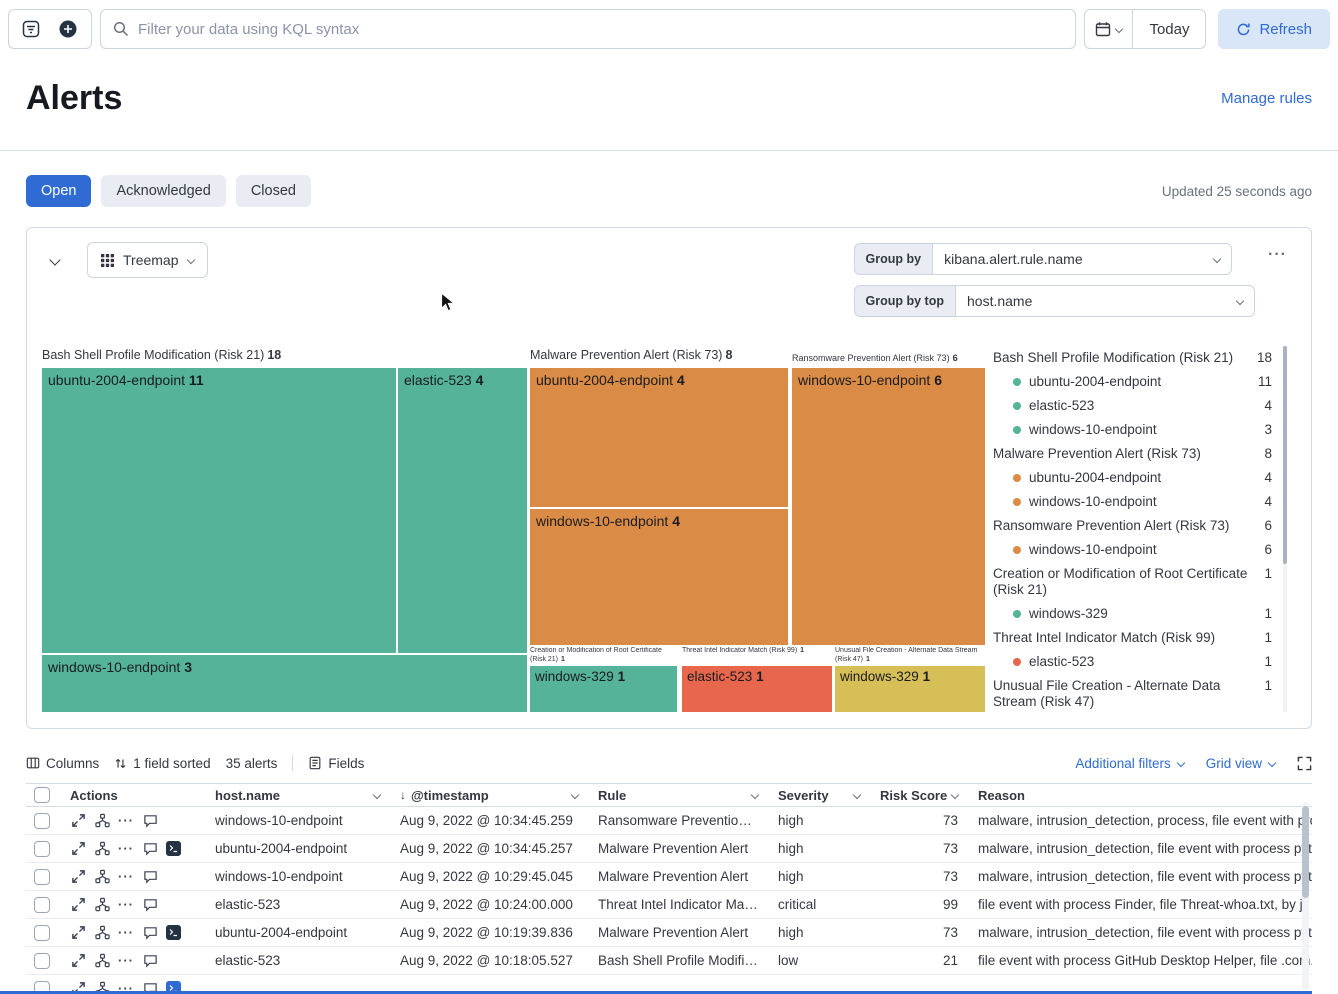  I want to click on treemap-tile: ubuntu-2004-endpoint 11, so click(219, 510).